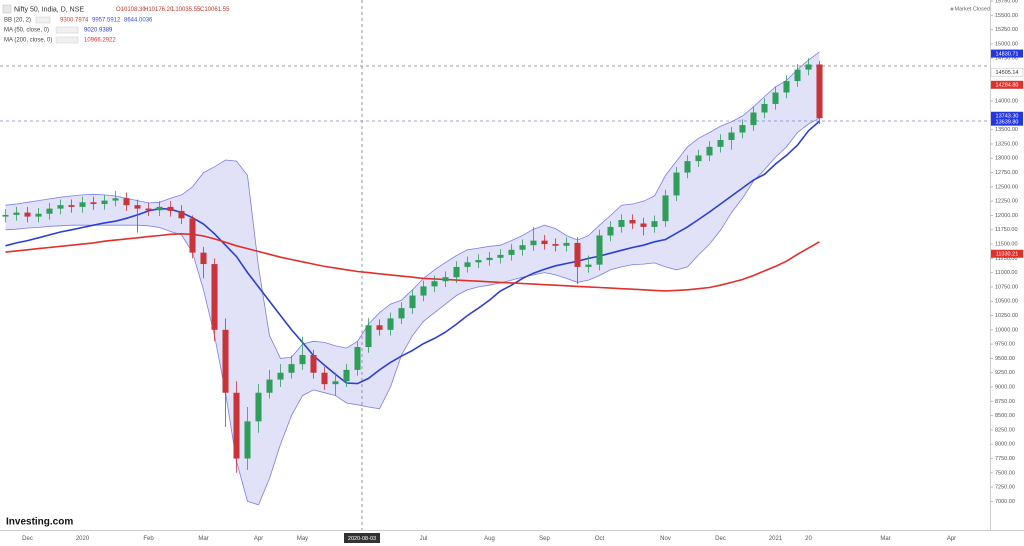 The image size is (1024, 546). I want to click on y-tick-label: 8750.00, so click(1005, 402).